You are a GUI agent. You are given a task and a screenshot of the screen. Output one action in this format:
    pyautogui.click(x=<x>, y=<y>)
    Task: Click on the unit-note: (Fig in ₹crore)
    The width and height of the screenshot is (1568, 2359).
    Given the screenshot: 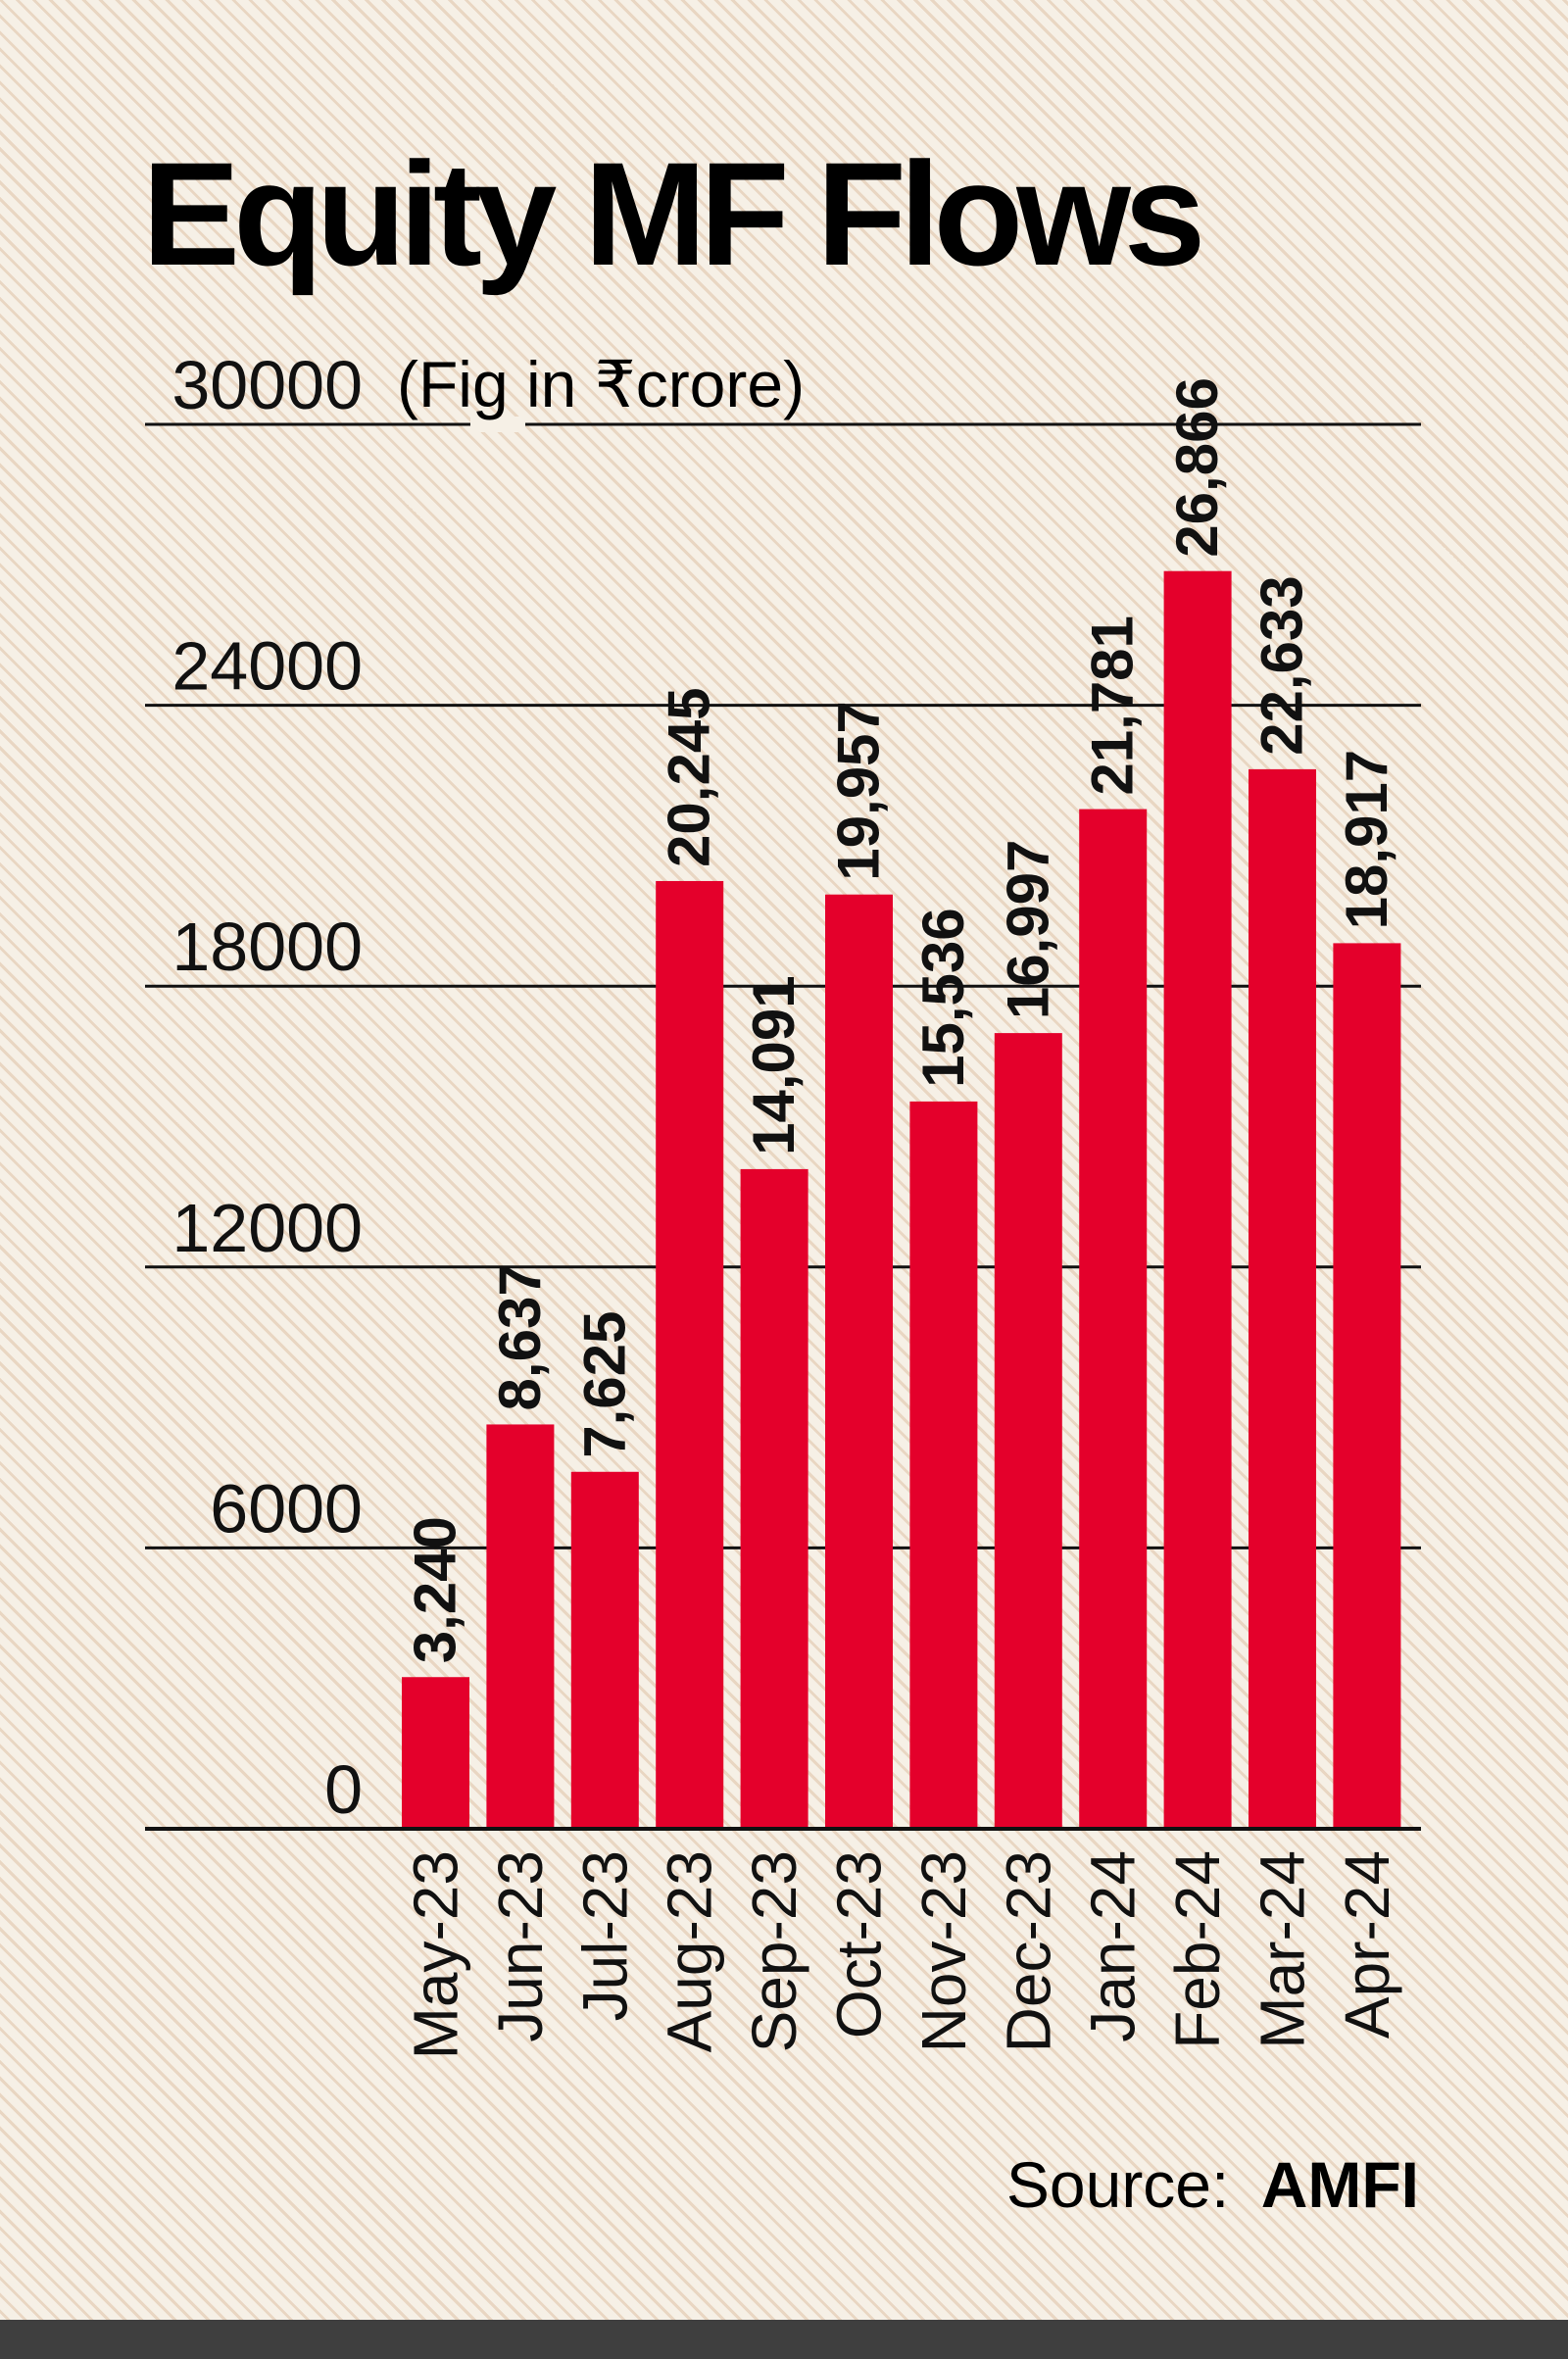 What is the action you would take?
    pyautogui.click(x=601, y=384)
    